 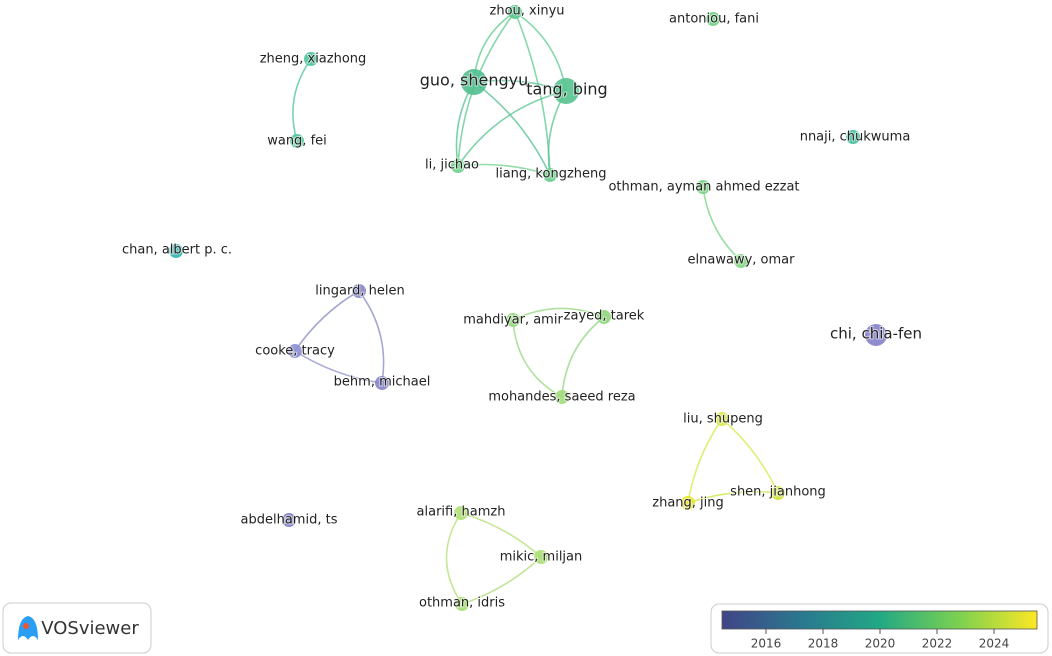 I want to click on node-label: lingard, helen, so click(x=359, y=291).